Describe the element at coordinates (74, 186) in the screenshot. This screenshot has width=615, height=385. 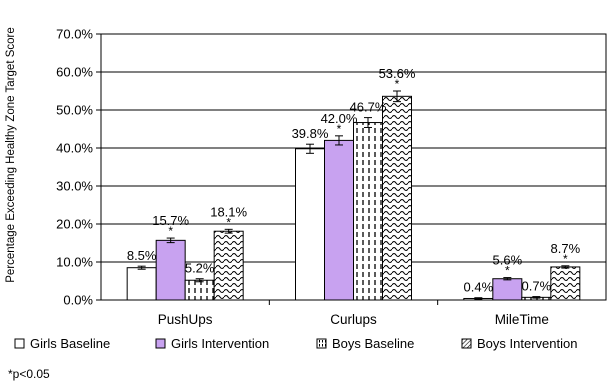
I see `y-tick-label: 30.0%` at that location.